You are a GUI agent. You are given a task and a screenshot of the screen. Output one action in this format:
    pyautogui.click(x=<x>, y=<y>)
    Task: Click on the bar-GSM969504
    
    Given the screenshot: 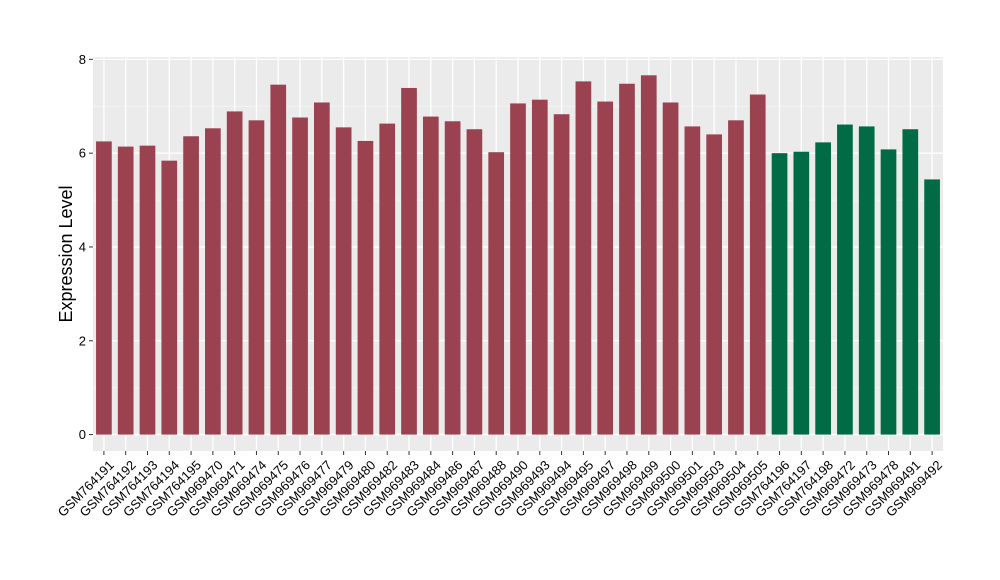 What is the action you would take?
    pyautogui.click(x=736, y=277)
    